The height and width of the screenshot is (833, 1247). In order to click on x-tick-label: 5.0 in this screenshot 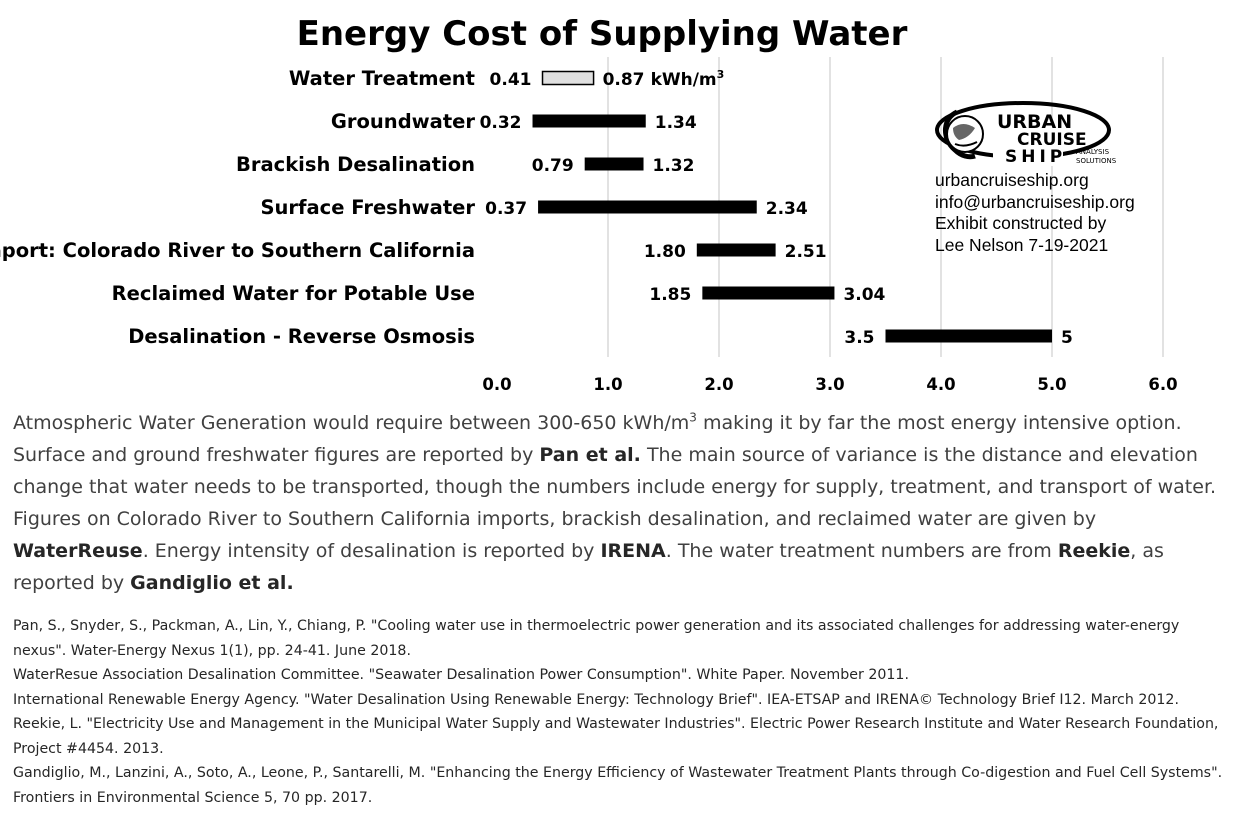, I will do `click(1051, 384)`.